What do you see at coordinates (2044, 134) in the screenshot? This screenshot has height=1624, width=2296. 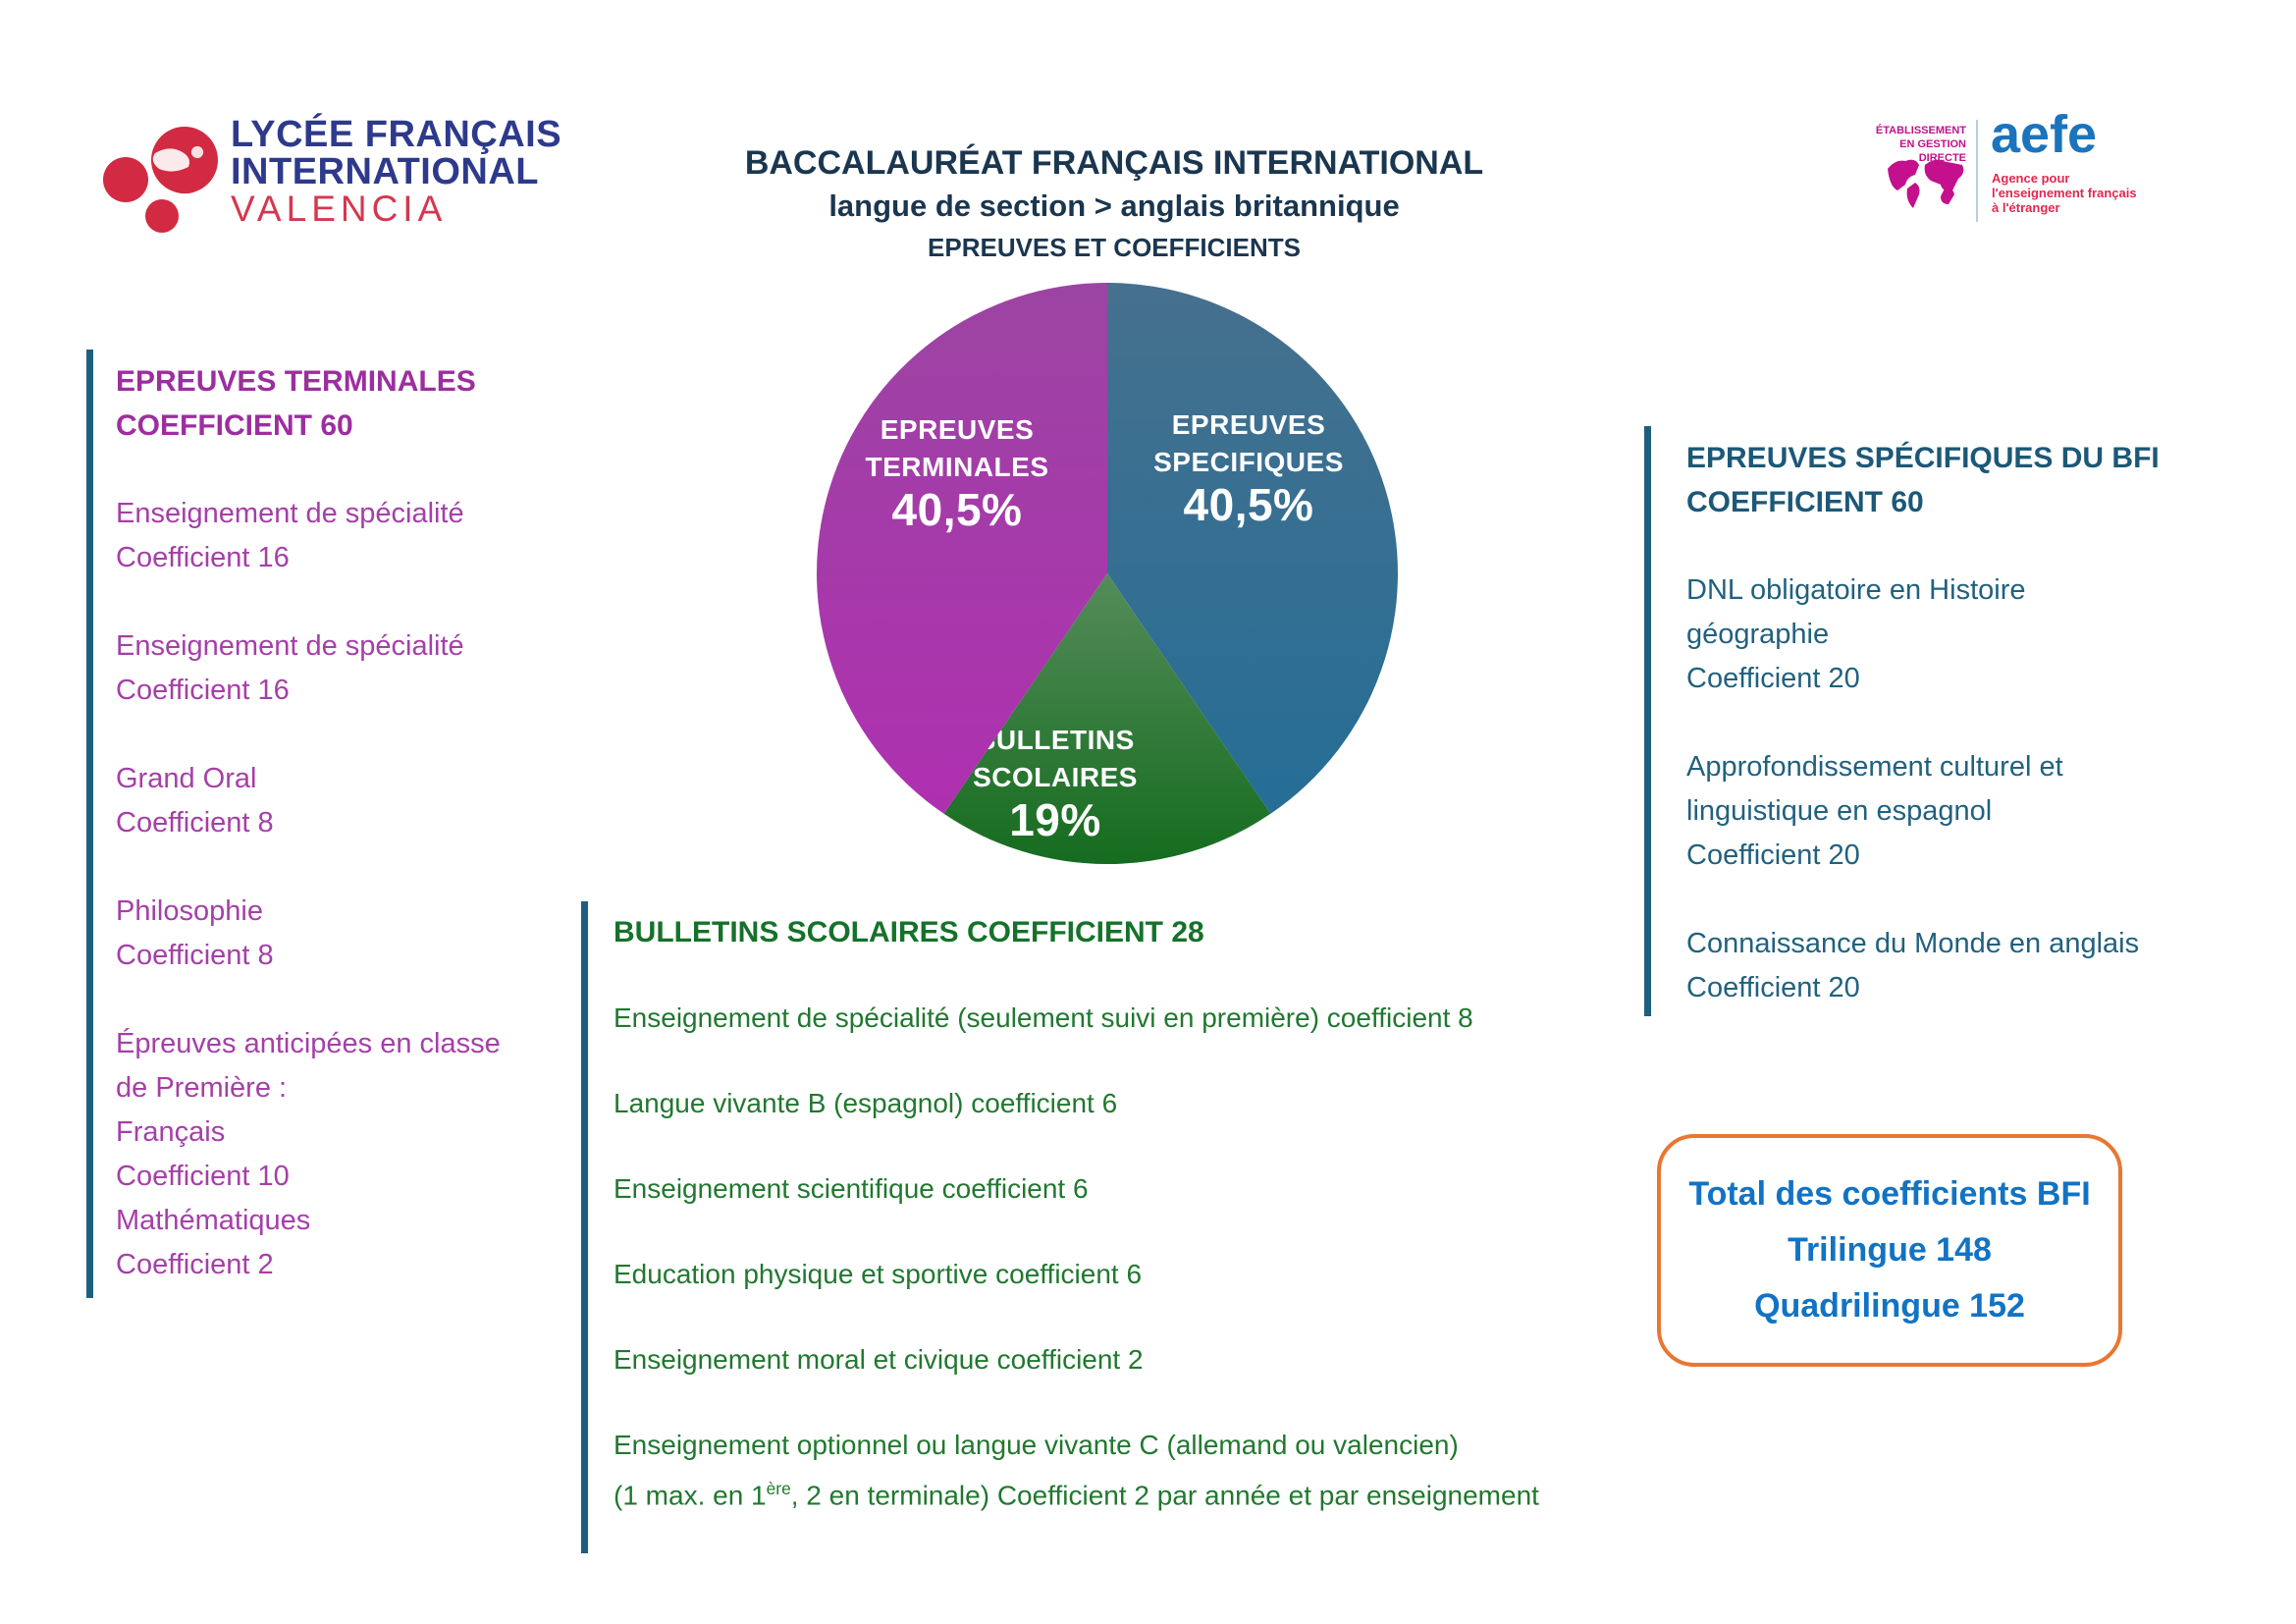 I see `aefe-wordmark: aefe` at bounding box center [2044, 134].